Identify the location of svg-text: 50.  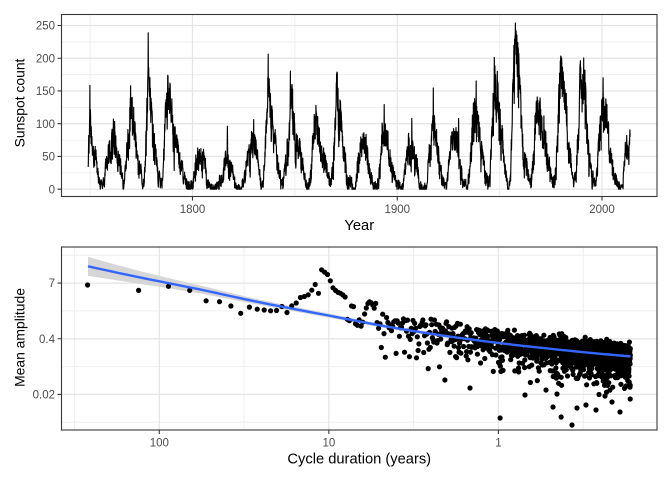
(48, 158).